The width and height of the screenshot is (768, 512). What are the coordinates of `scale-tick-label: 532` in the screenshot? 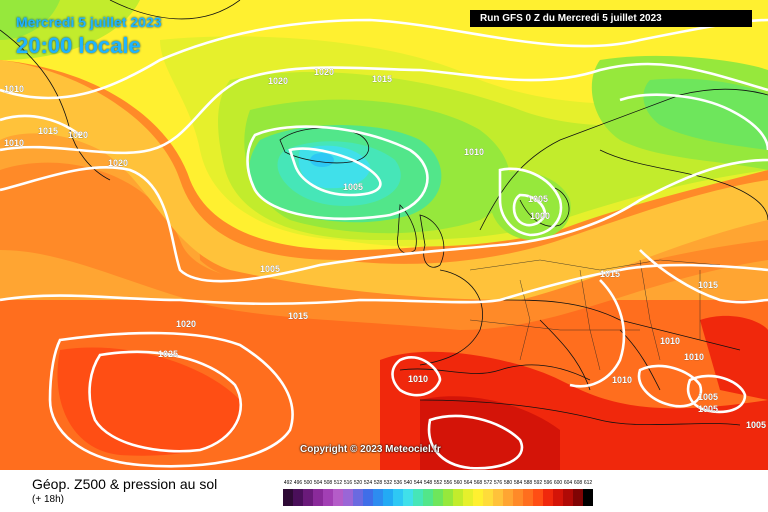 It's located at (388, 483).